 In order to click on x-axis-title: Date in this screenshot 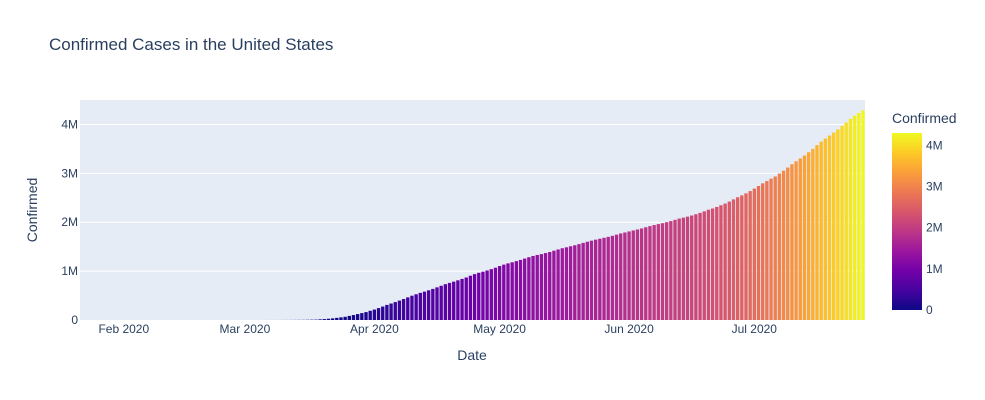, I will do `click(472, 355)`.